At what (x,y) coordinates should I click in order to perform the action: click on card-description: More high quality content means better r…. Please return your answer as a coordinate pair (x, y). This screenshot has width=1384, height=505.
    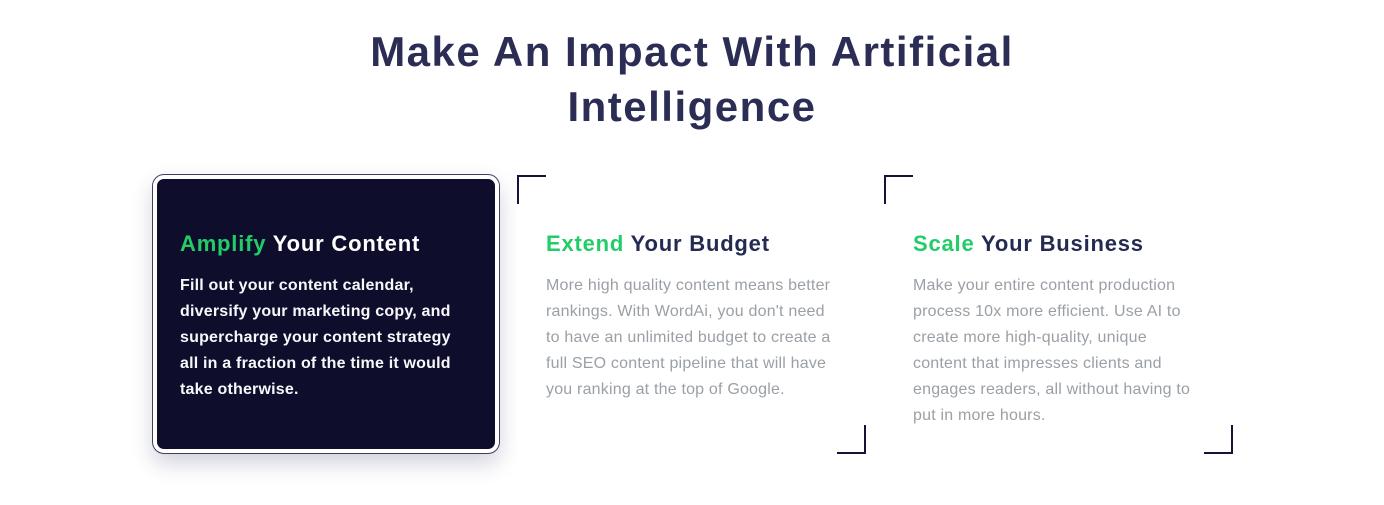
    Looking at the image, I should click on (688, 337).